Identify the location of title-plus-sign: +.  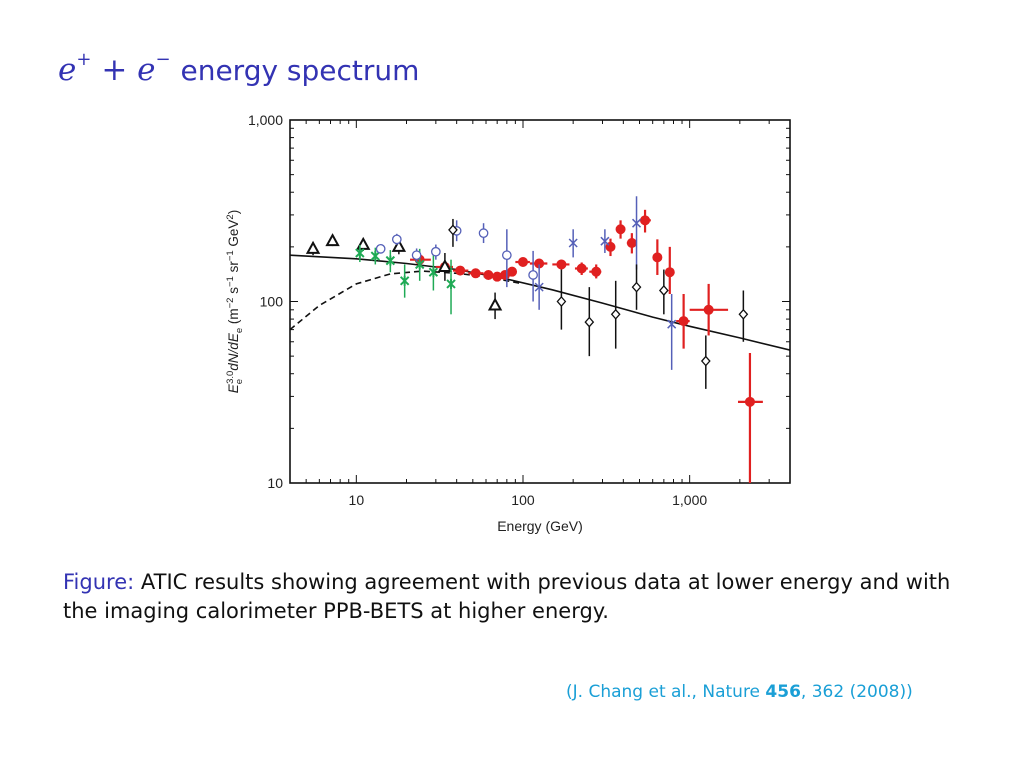
(114, 70).